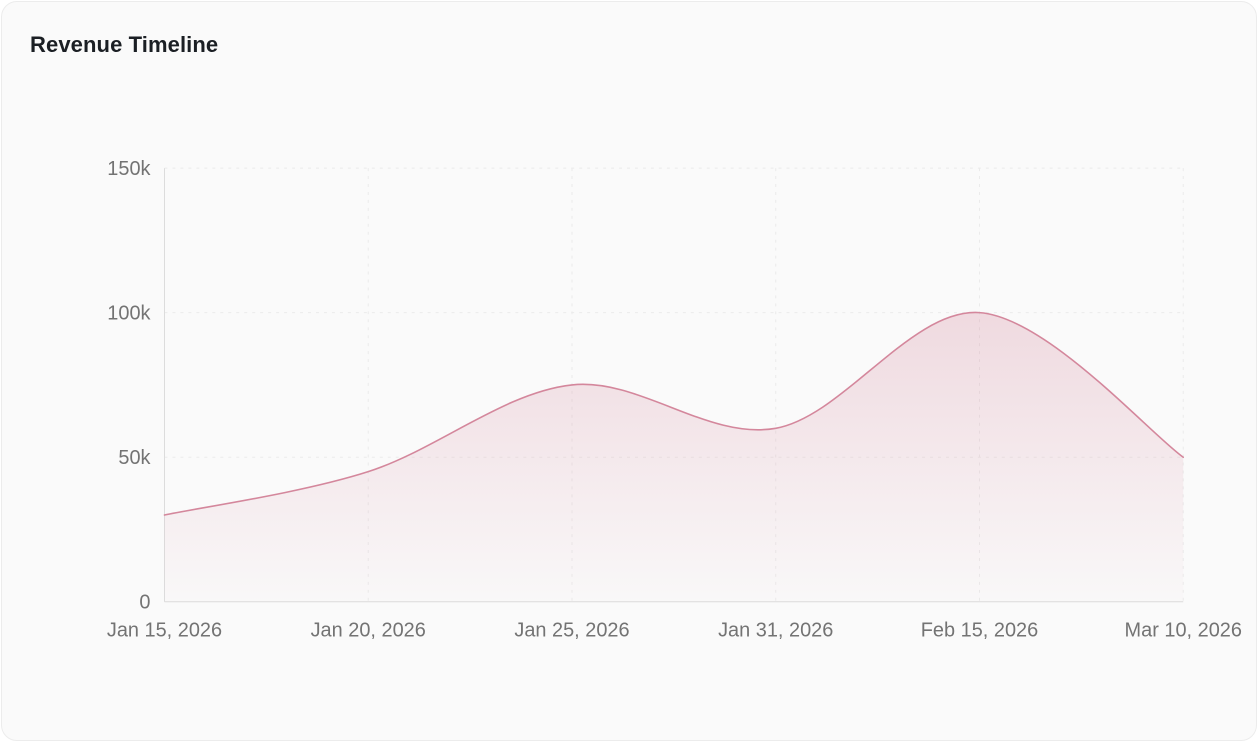 The height and width of the screenshot is (743, 1258). What do you see at coordinates (979, 631) in the screenshot?
I see `x-tick-label: Feb 15, 2026` at bounding box center [979, 631].